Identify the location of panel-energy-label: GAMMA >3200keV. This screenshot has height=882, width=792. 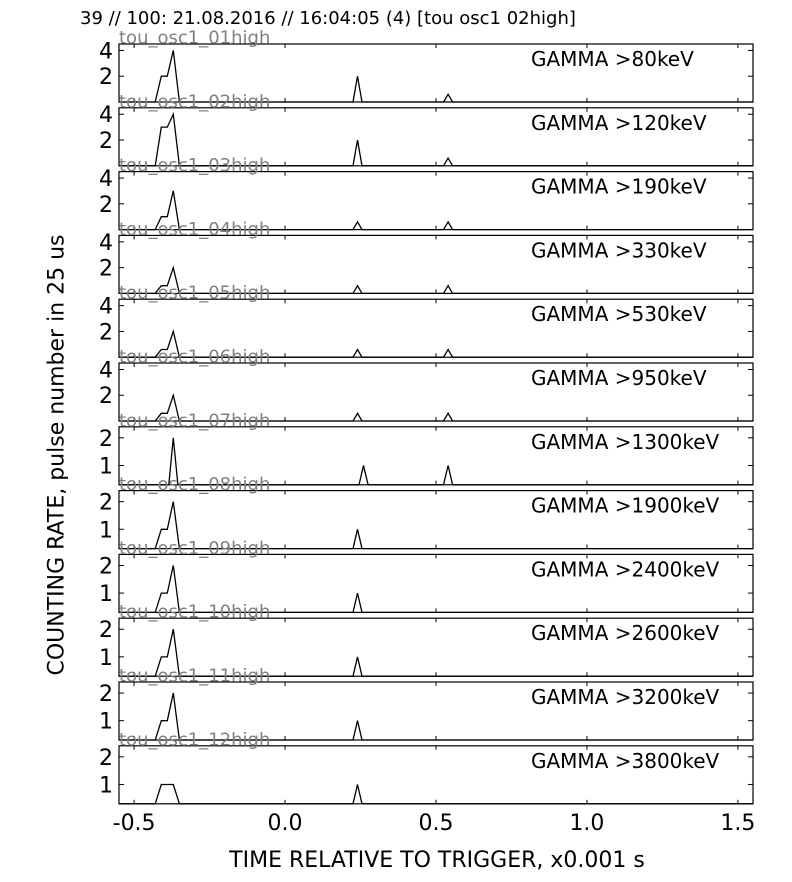
(625, 697).